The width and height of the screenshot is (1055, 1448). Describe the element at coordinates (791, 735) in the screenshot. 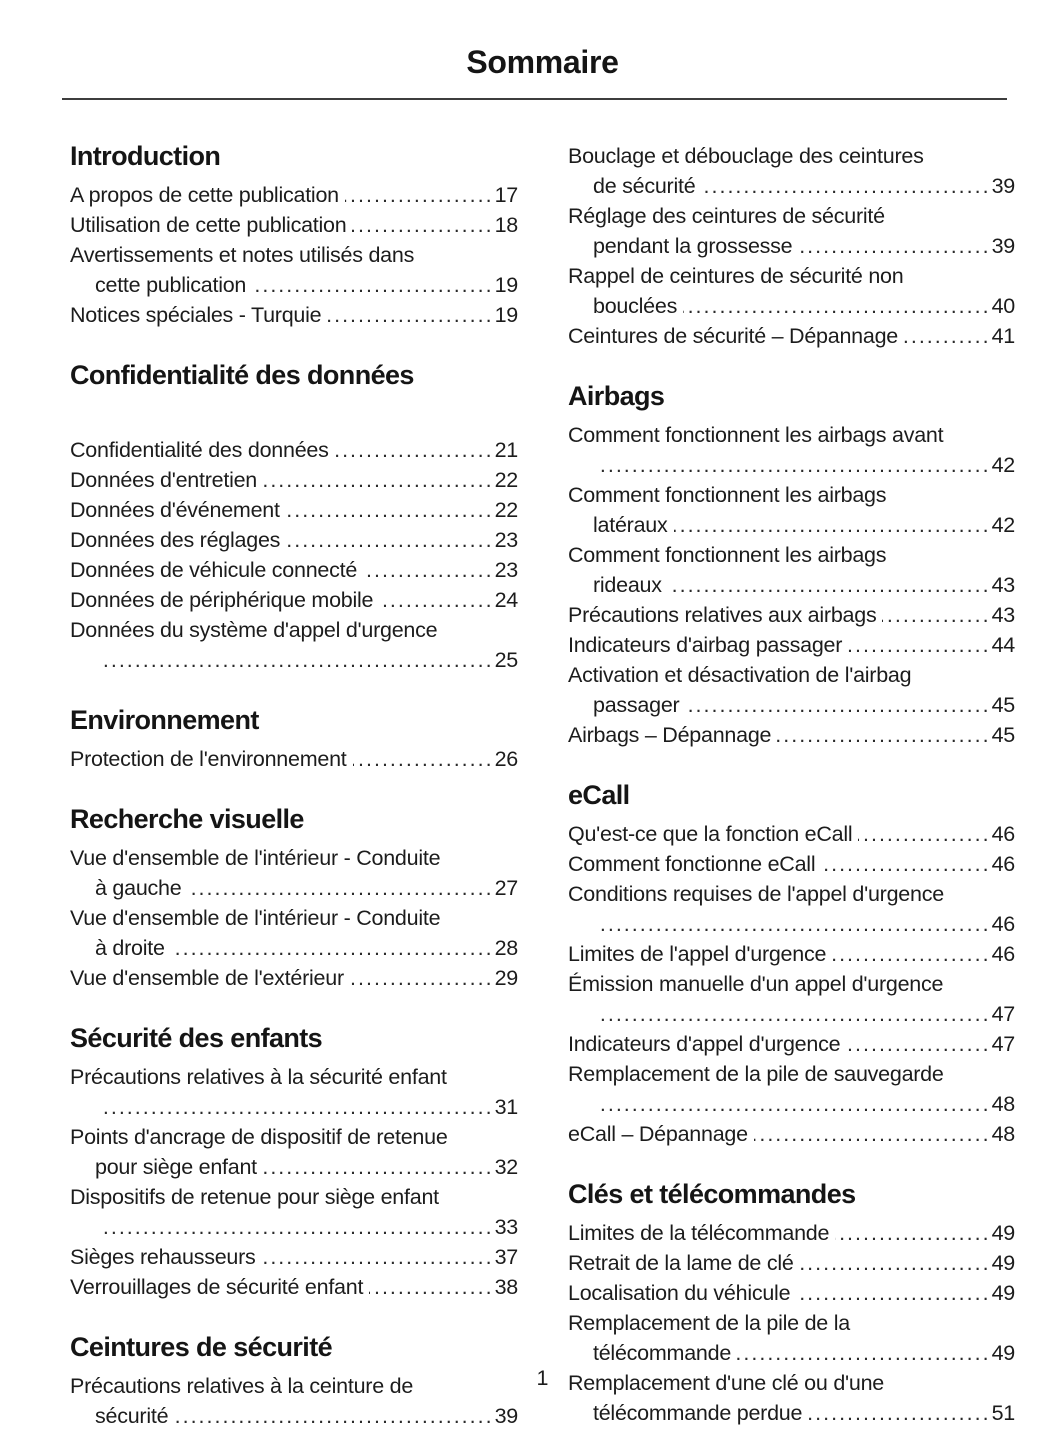

I see `entry-leader-line: Airbags – Dépannage 45` at that location.